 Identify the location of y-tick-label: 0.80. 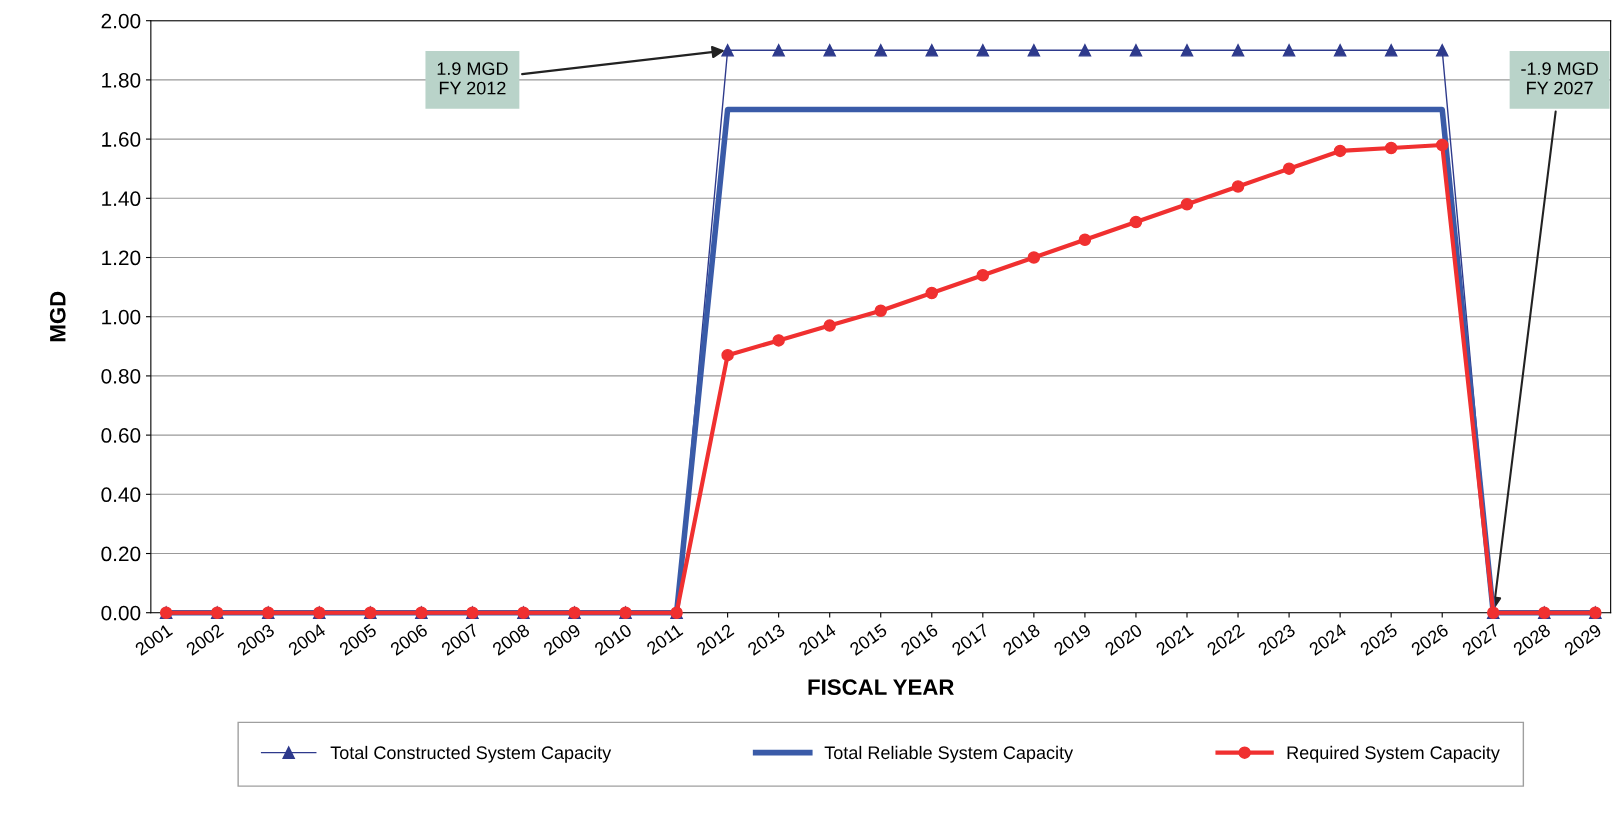
(121, 376).